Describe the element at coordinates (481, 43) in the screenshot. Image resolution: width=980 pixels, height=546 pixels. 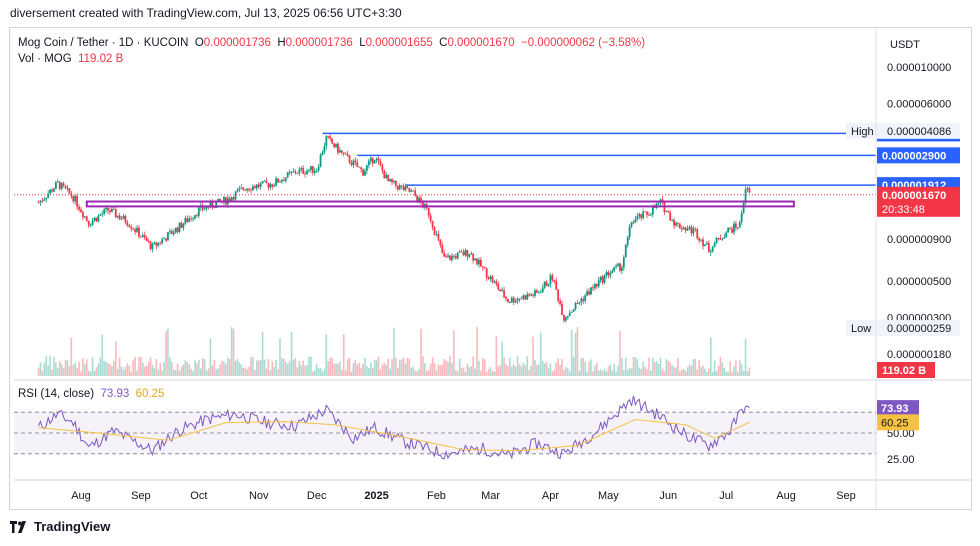
I see `close-value: 0.000001670` at that location.